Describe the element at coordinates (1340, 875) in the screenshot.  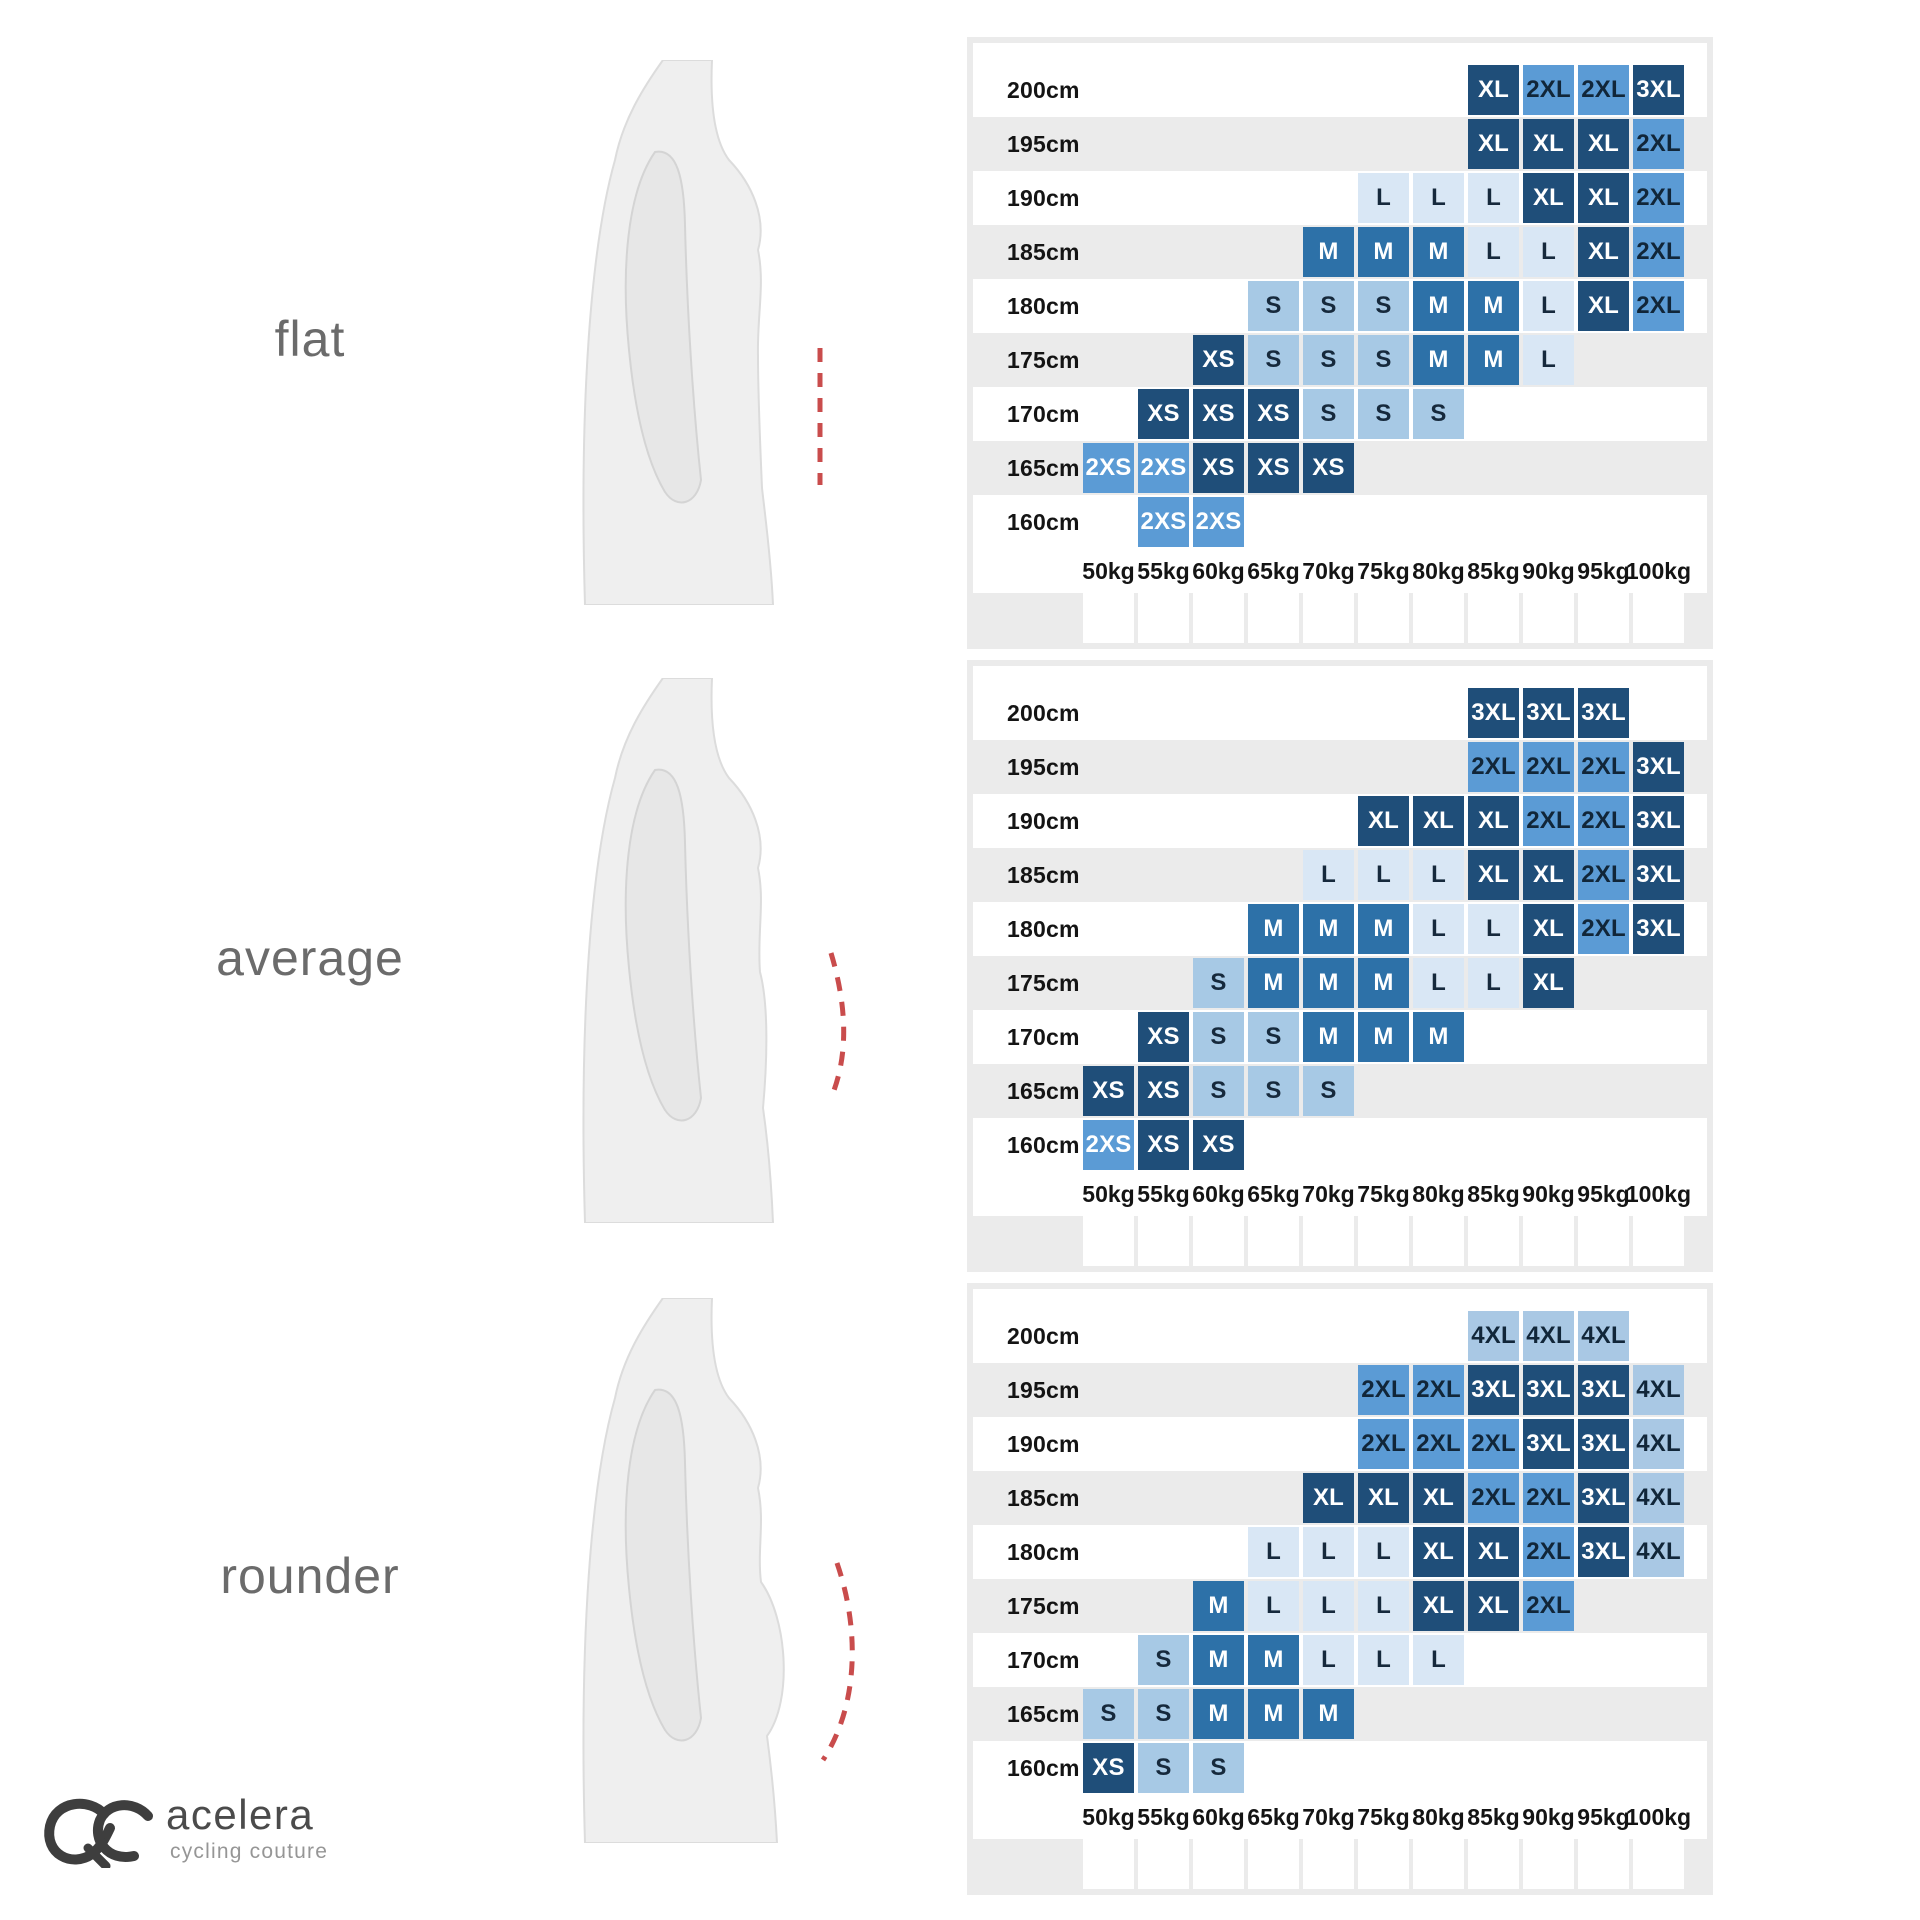
I see `grid-row: 185cm L L L XL XL 2XL 3XL` at that location.